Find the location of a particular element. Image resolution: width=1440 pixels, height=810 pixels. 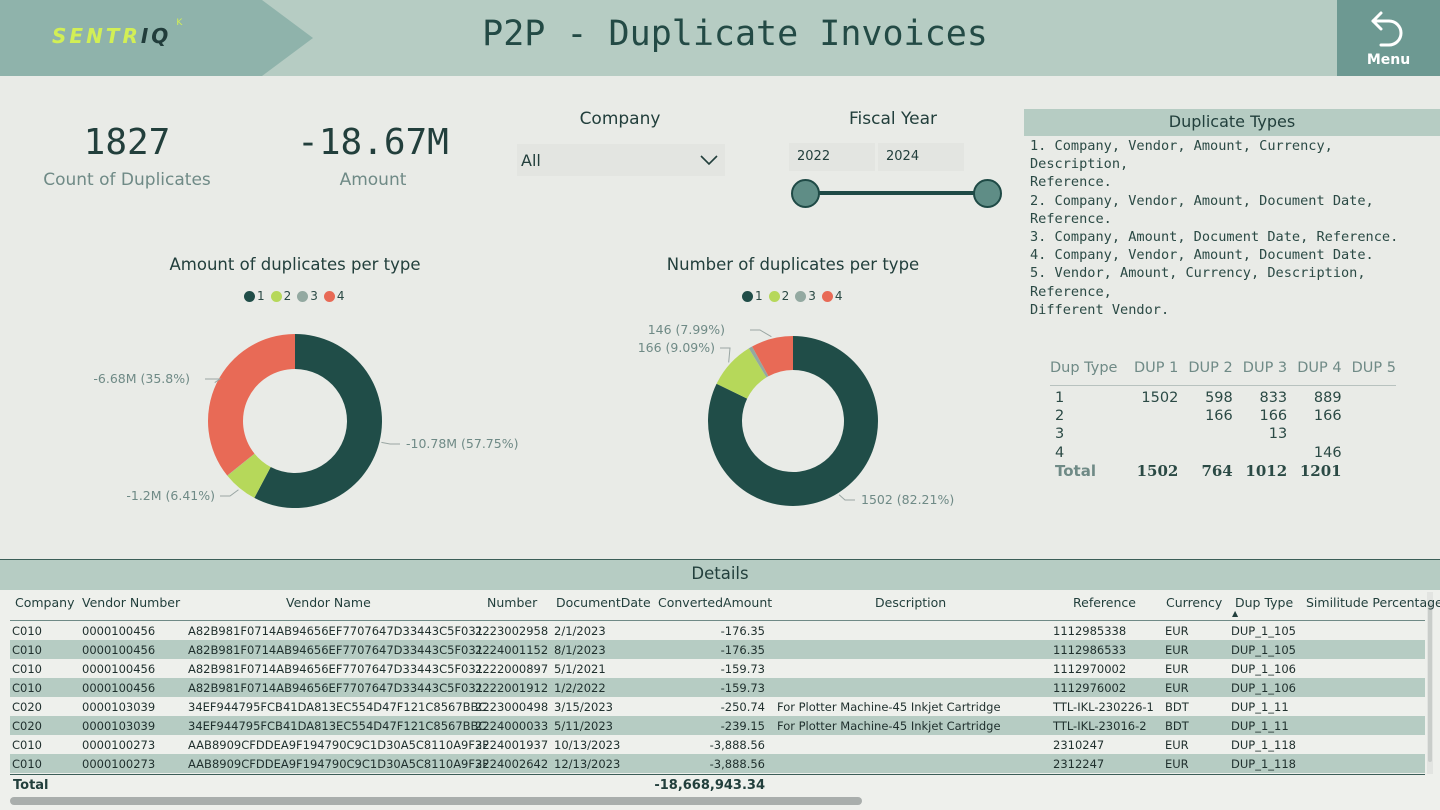

matrix-total-cell: 764 is located at coordinates (1217, 470).